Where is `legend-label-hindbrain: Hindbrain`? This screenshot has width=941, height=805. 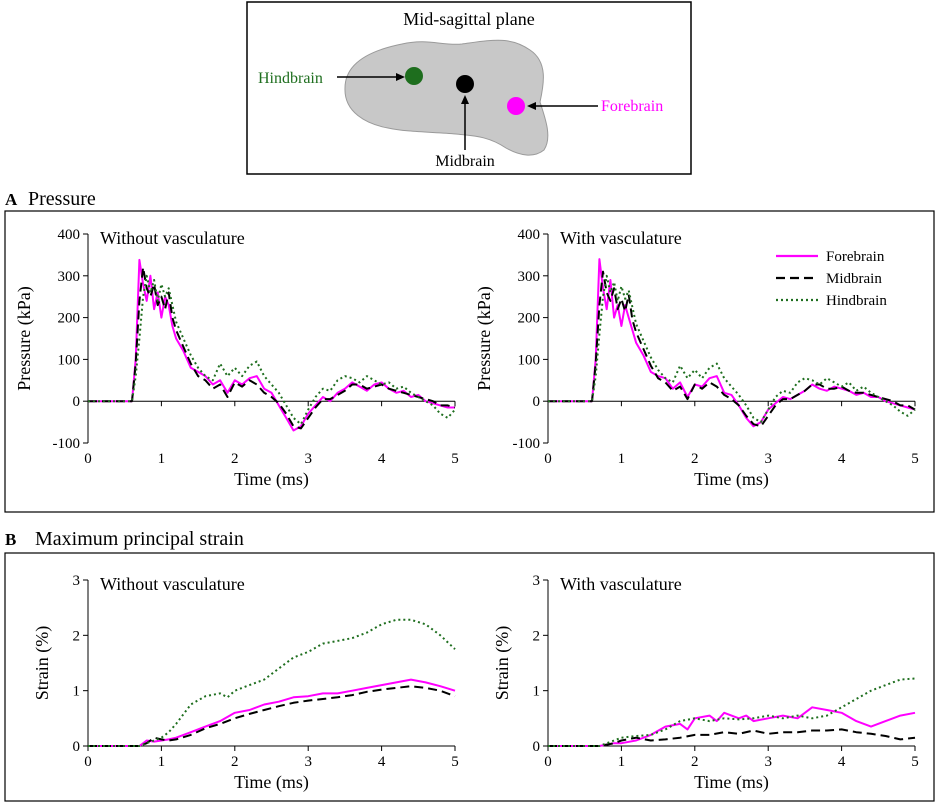
legend-label-hindbrain: Hindbrain is located at coordinates (856, 301).